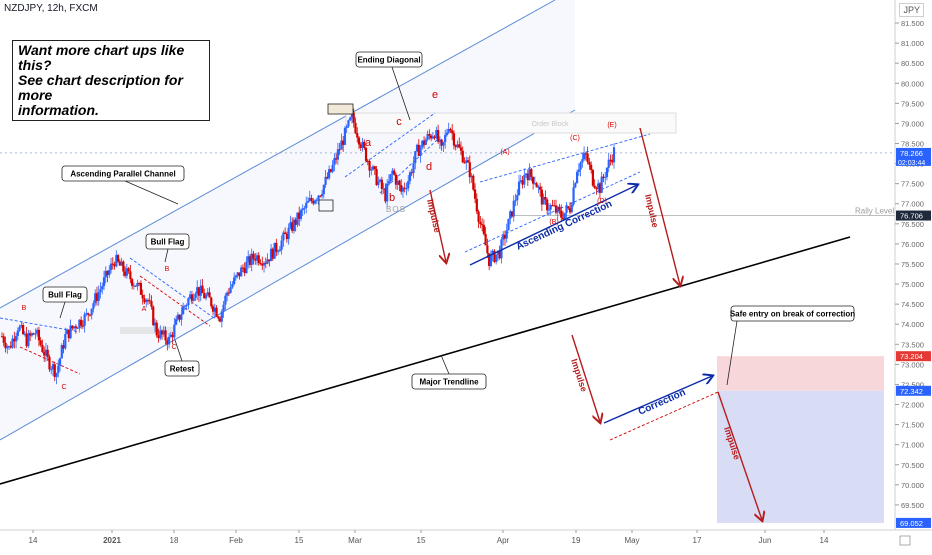  I want to click on settings-icon, so click(905, 540).